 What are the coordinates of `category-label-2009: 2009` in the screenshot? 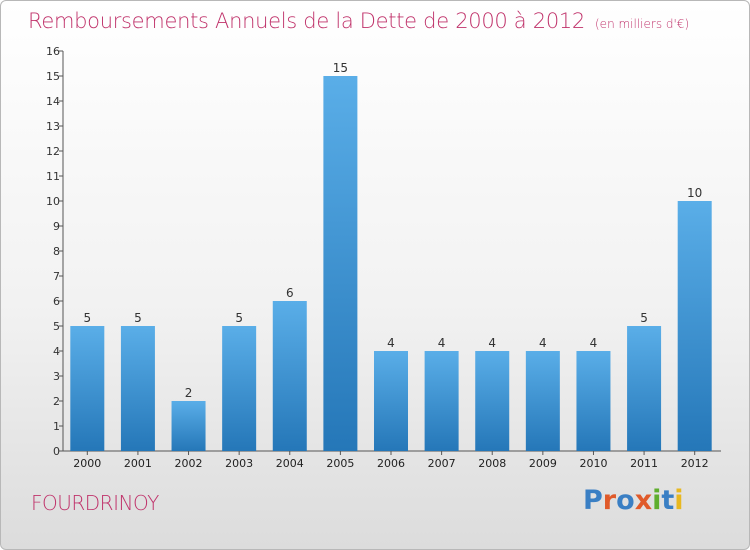 It's located at (543, 463).